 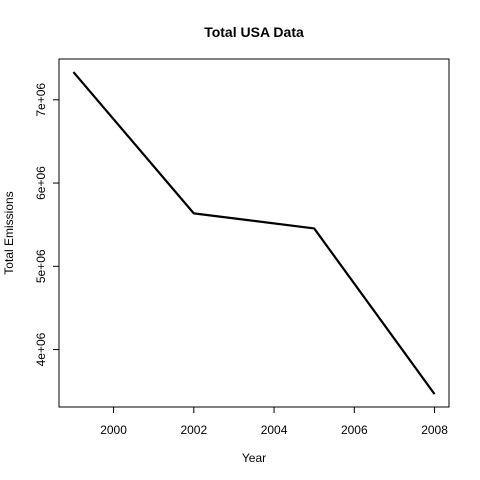 What do you see at coordinates (254, 32) in the screenshot?
I see `chart-title: Total USA Data` at bounding box center [254, 32].